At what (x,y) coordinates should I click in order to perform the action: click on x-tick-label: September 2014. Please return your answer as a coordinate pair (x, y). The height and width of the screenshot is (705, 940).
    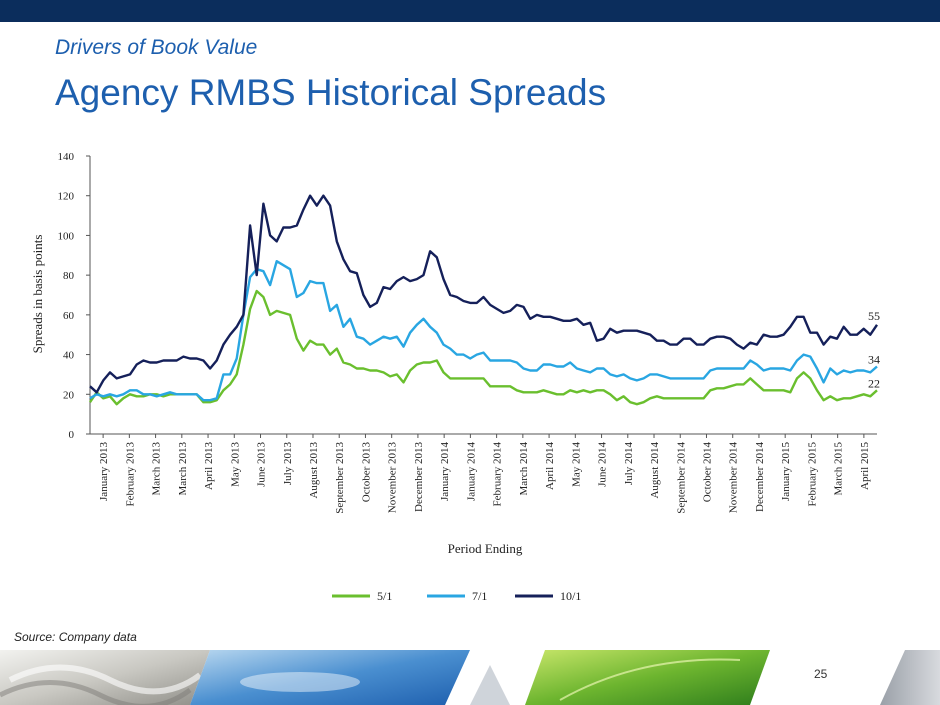
    Looking at the image, I should click on (681, 478).